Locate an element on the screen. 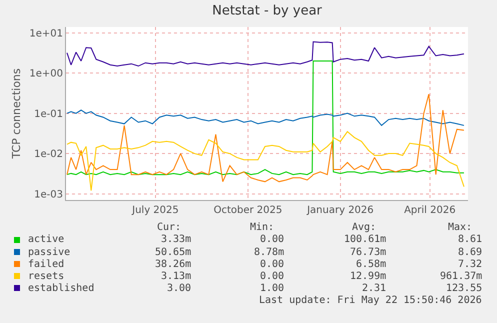 The image size is (497, 323). text: 7.32 is located at coordinates (470, 264).